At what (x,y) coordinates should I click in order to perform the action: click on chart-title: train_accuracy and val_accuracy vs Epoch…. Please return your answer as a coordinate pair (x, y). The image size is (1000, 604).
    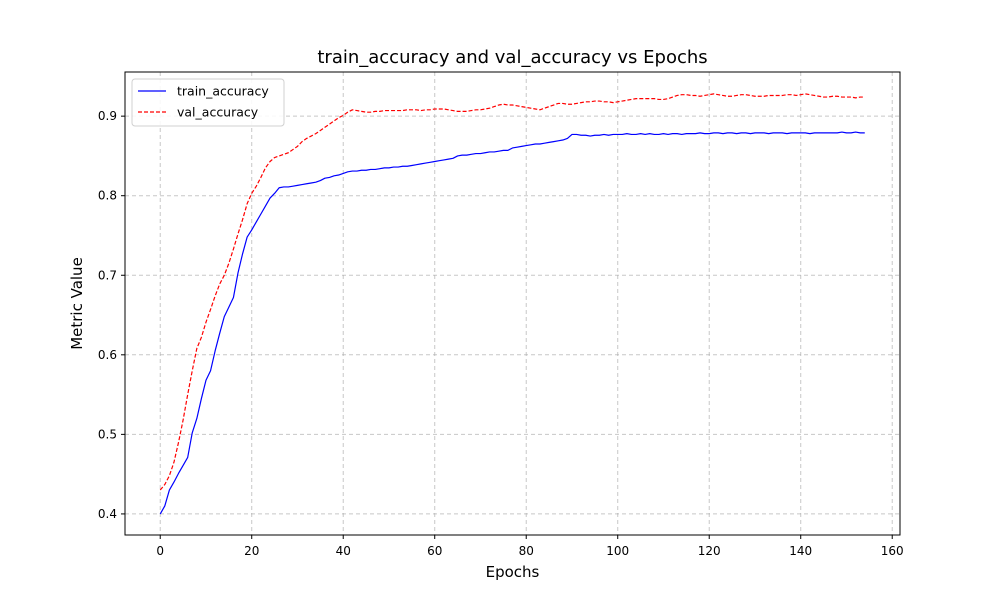
    Looking at the image, I should click on (512, 57).